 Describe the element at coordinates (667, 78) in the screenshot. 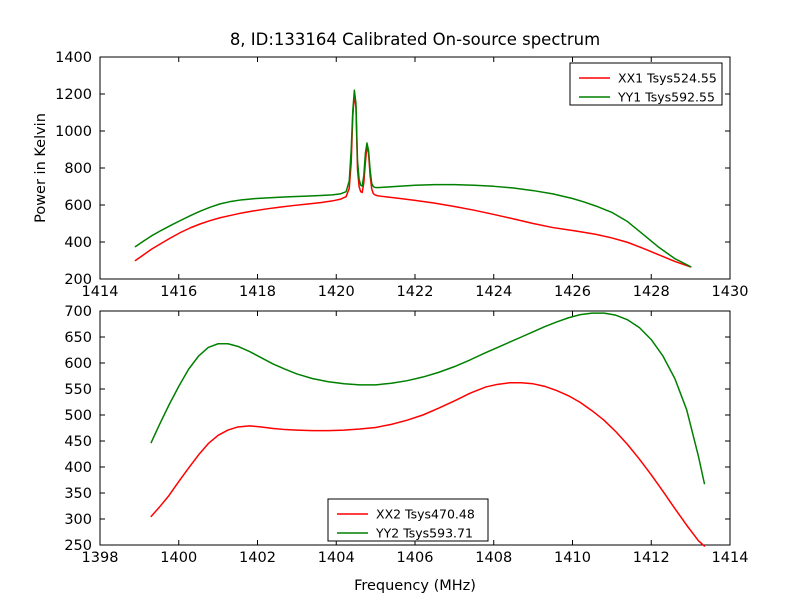

I see `legend-label-xx1: XX1 Tsys524.55` at that location.